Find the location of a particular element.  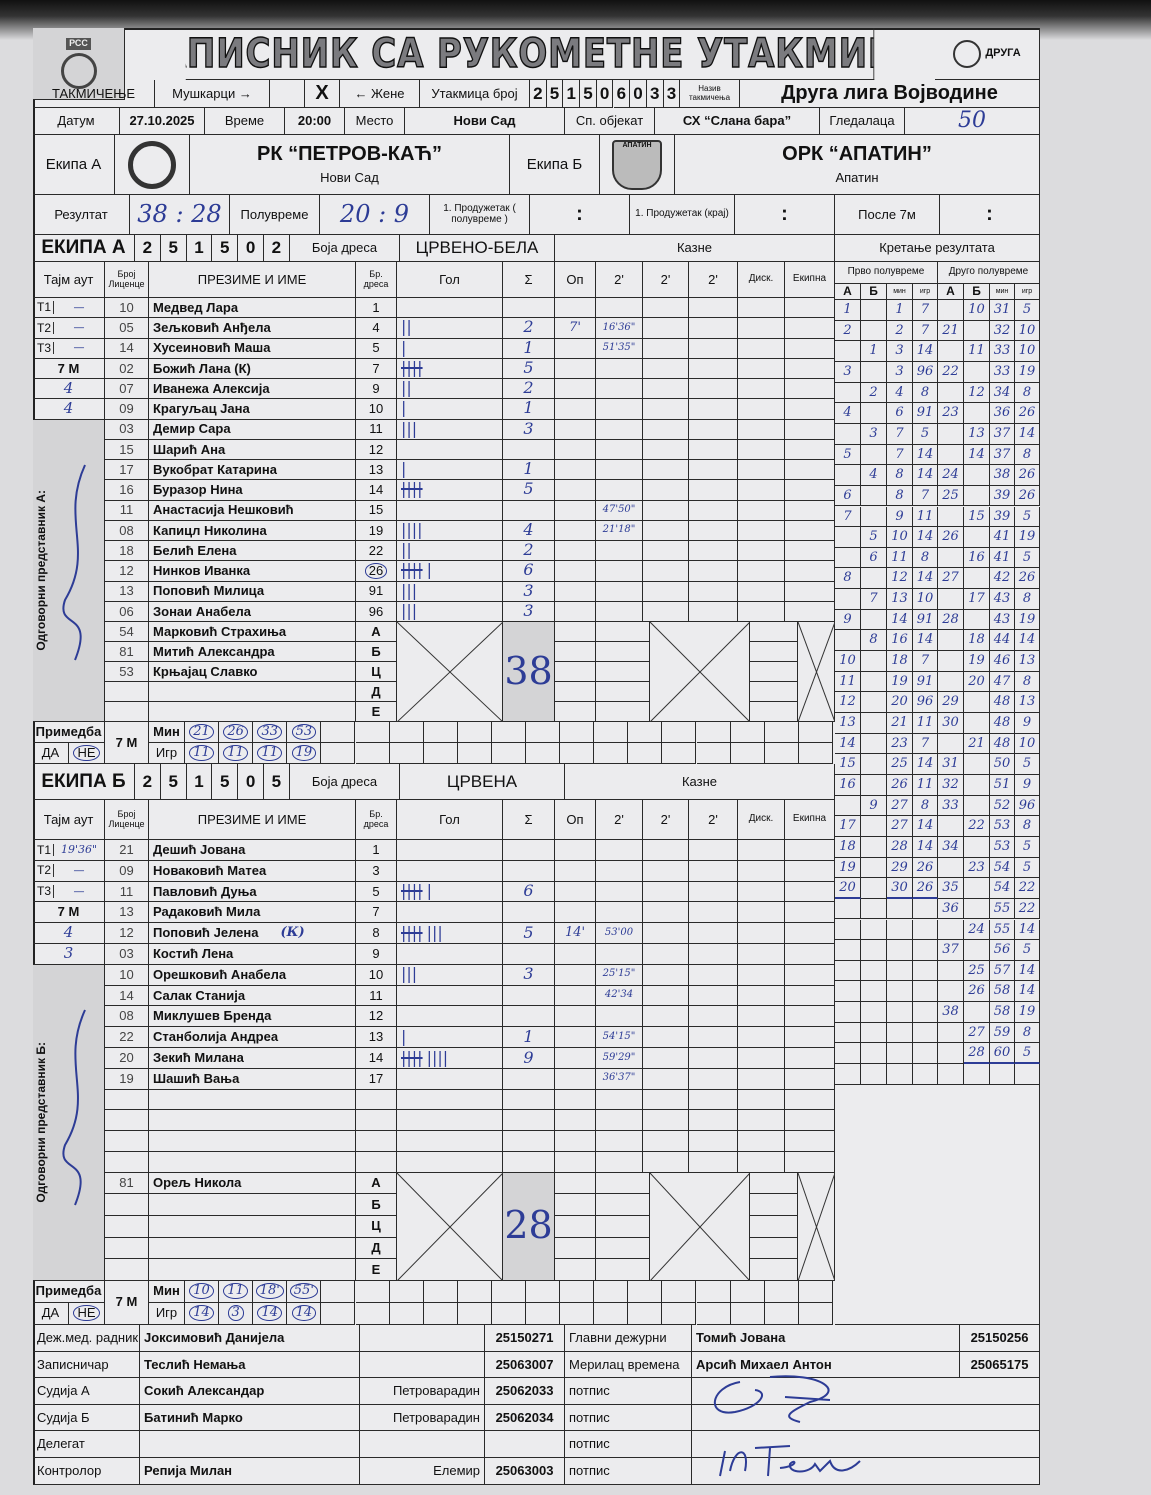

player-goal-sum: 6 is located at coordinates (529, 571).